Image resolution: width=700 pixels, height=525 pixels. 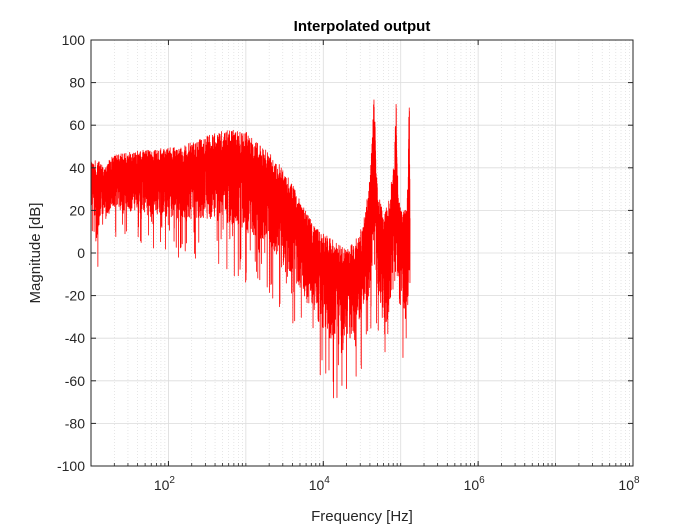 I want to click on x-tick-label: 10⁴, so click(x=320, y=484).